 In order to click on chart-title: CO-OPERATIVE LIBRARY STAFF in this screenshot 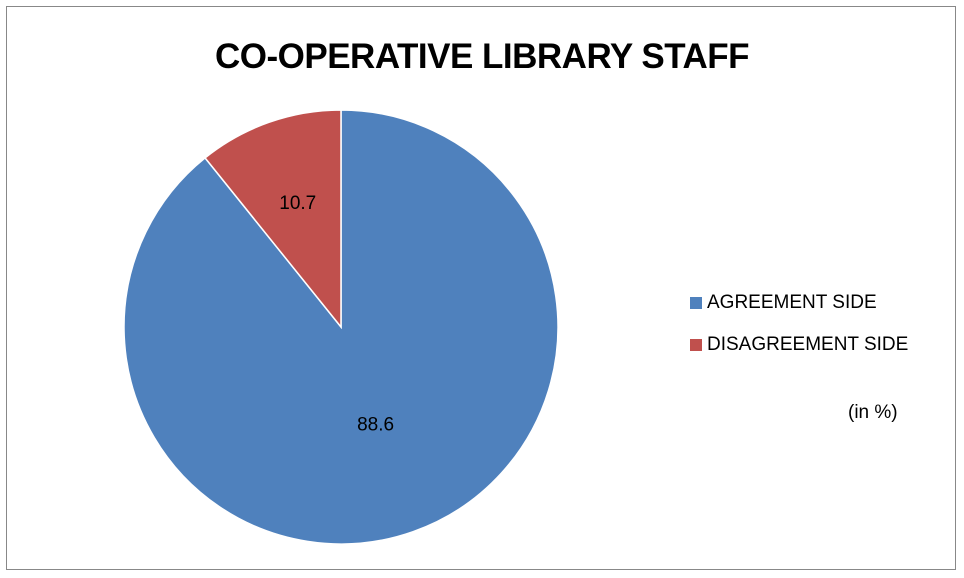, I will do `click(482, 56)`.